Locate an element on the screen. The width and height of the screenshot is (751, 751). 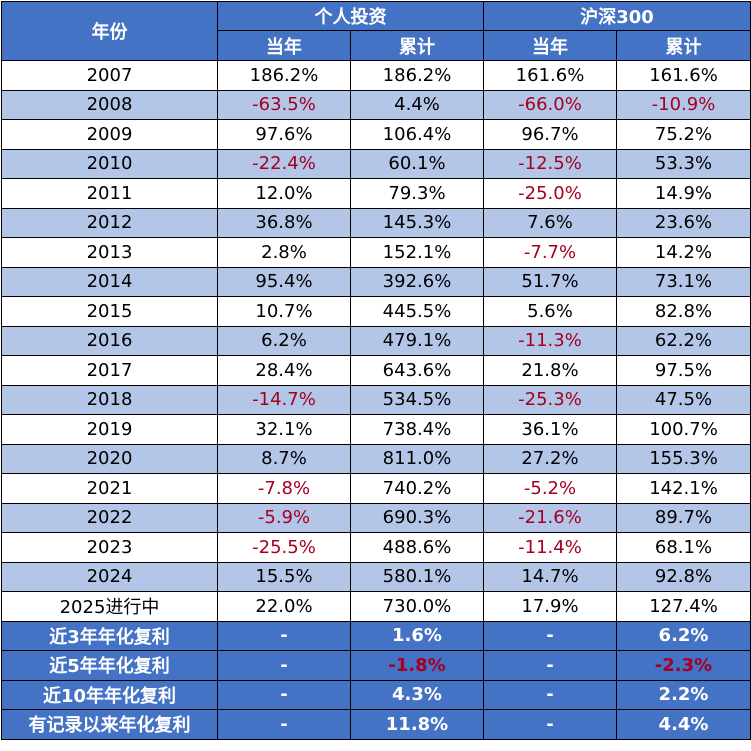
personal-cumulative-cell: 186.2% is located at coordinates (417, 75).